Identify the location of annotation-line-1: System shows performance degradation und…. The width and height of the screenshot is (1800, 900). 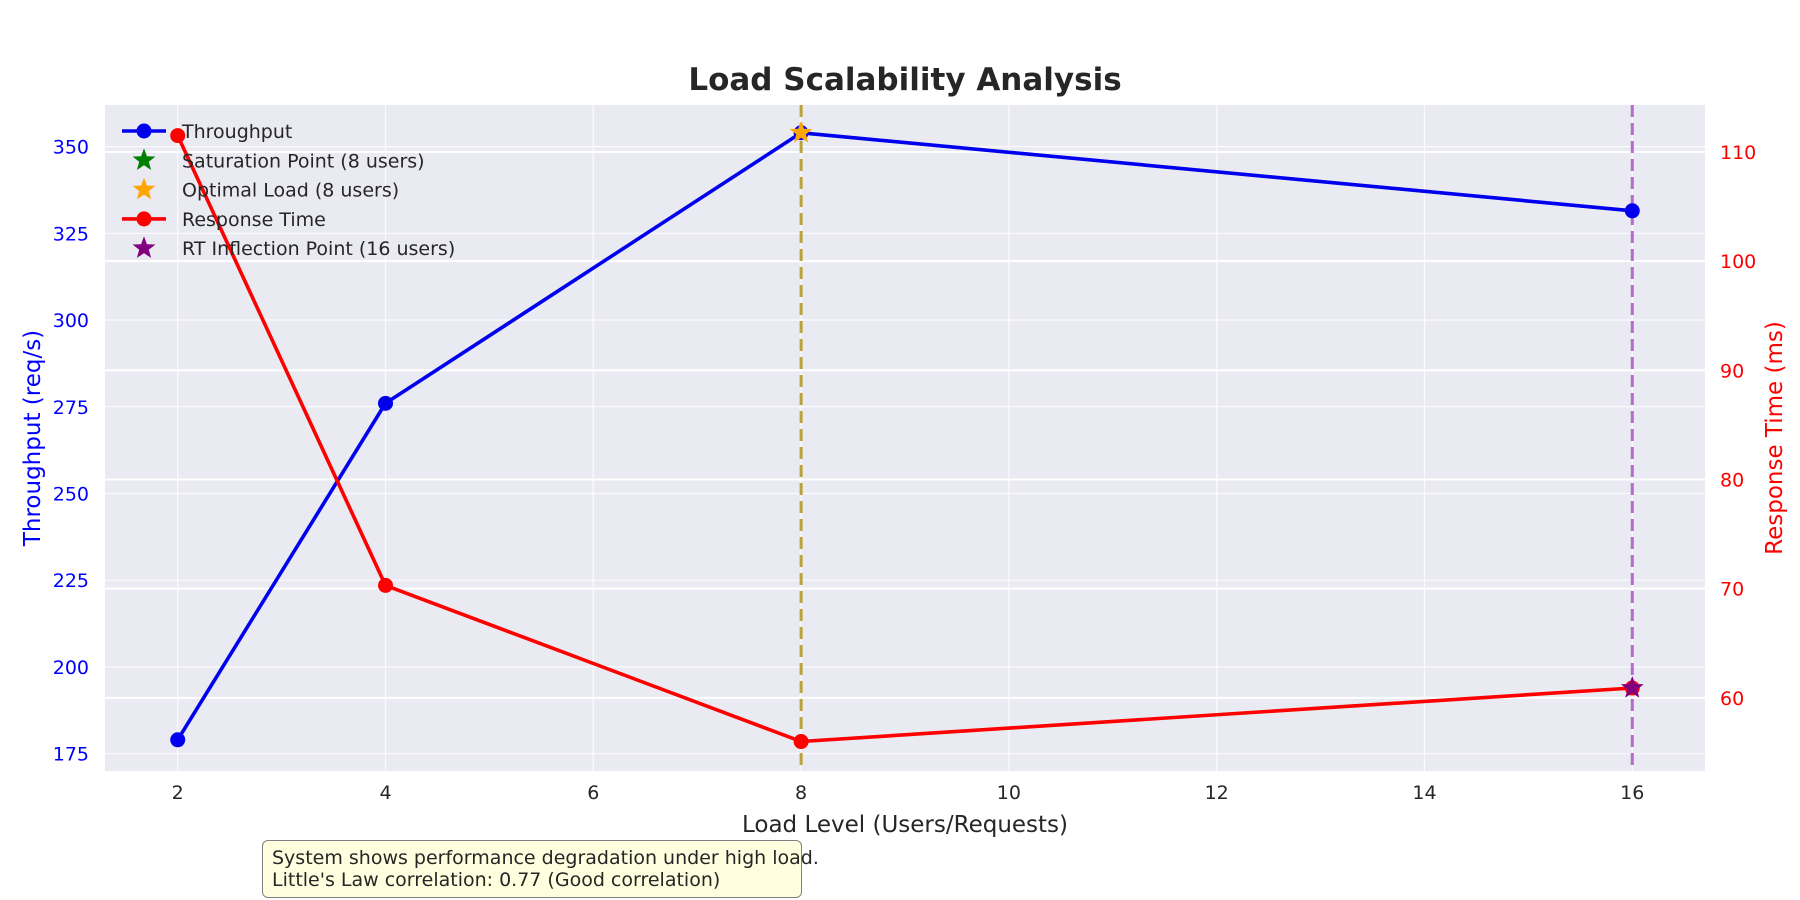
(545, 858).